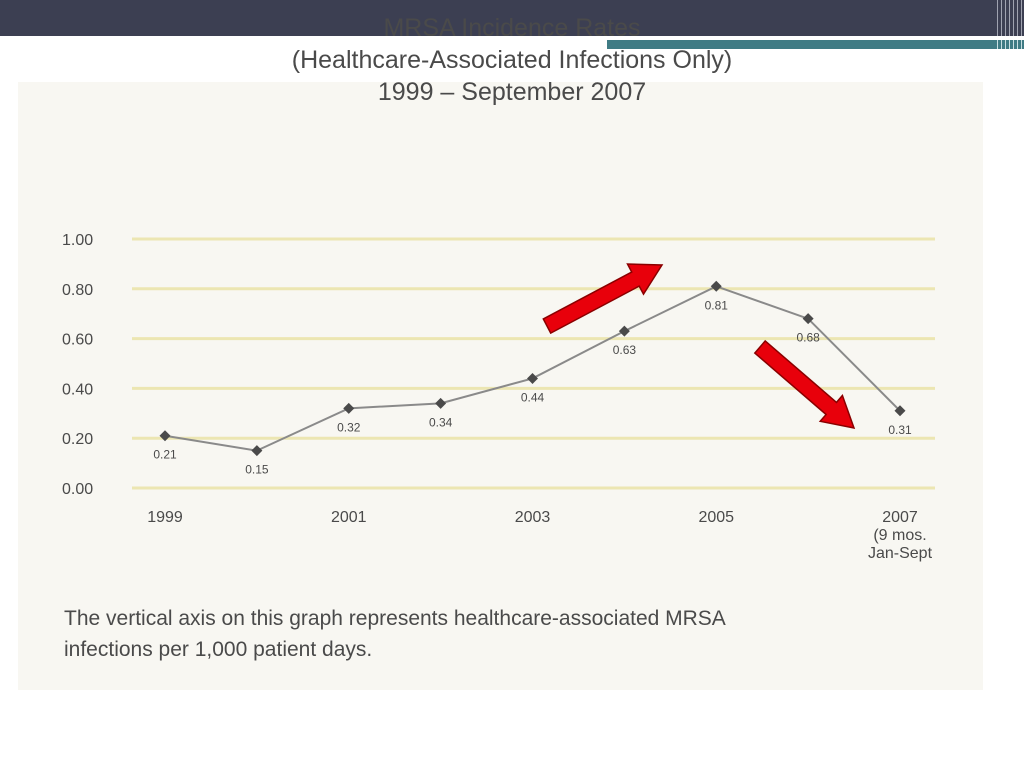 The width and height of the screenshot is (1024, 768). I want to click on x-tick-label: 2005, so click(716, 517).